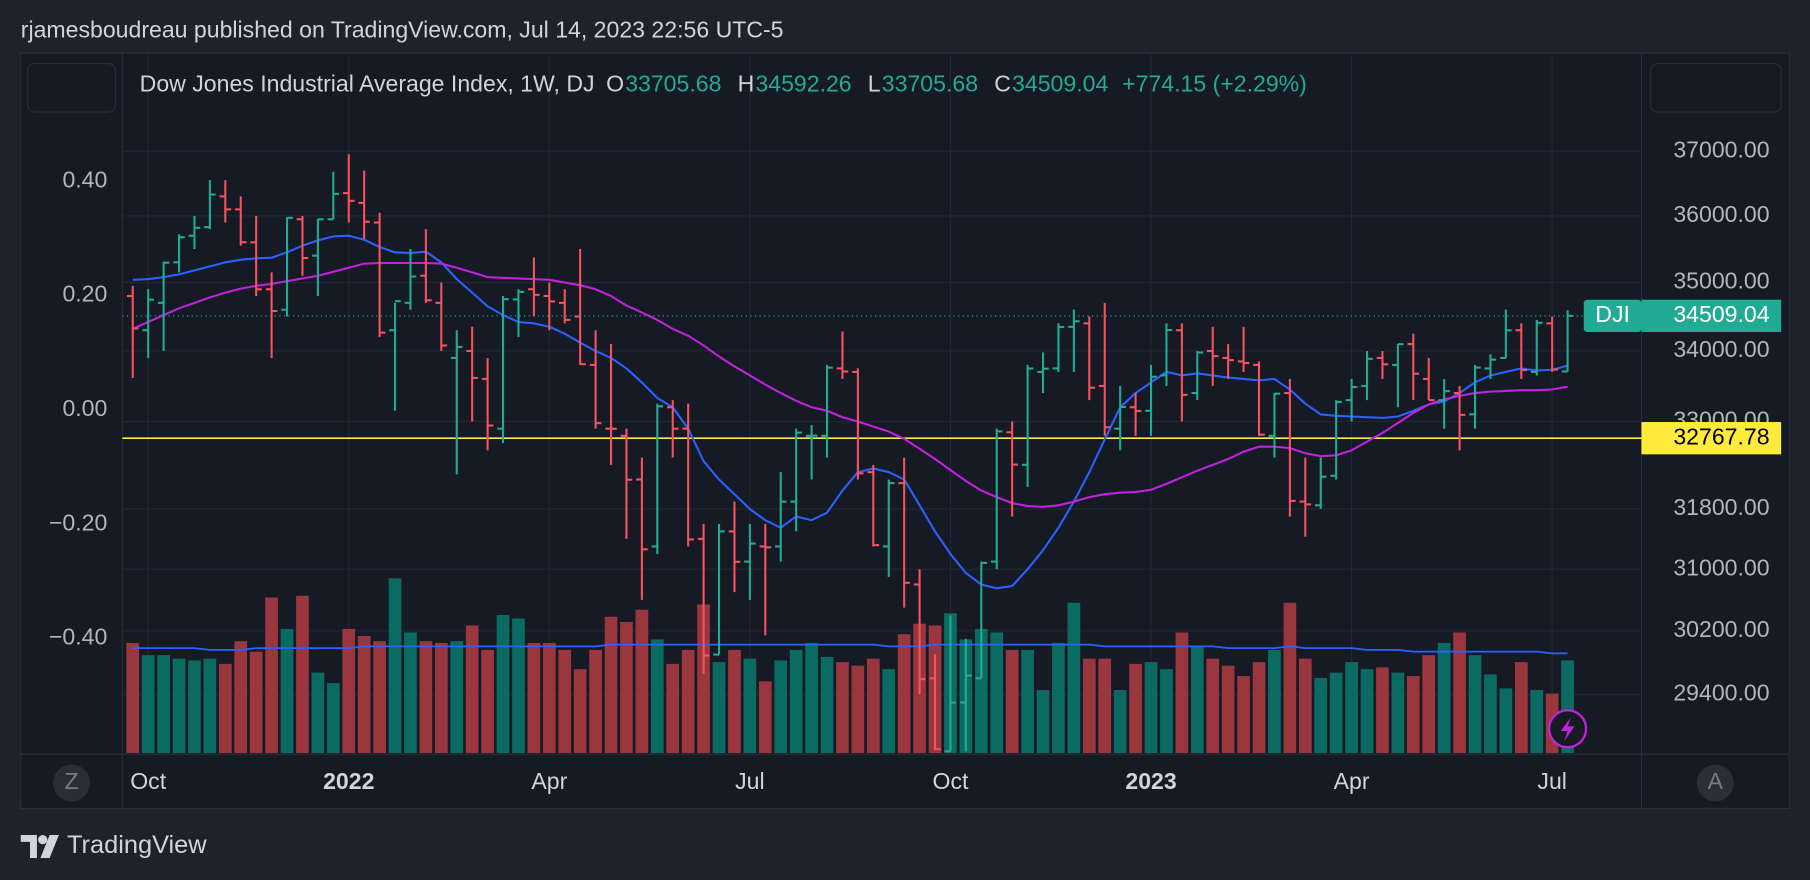  Describe the element at coordinates (84, 294) in the screenshot. I see `y2-tick-label: 0.20` at that location.